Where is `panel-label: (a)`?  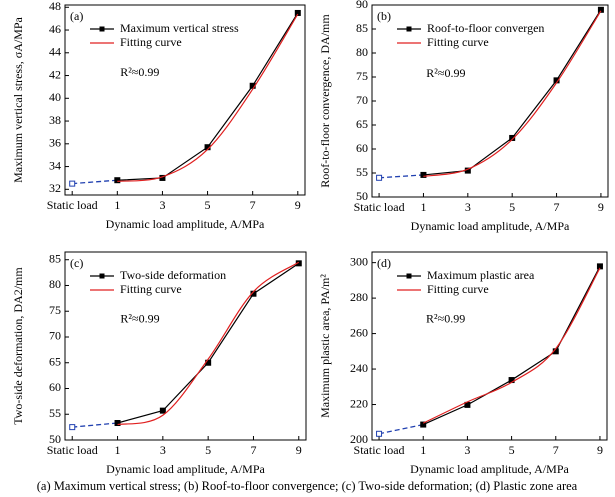 panel-label: (a) is located at coordinates (76, 16).